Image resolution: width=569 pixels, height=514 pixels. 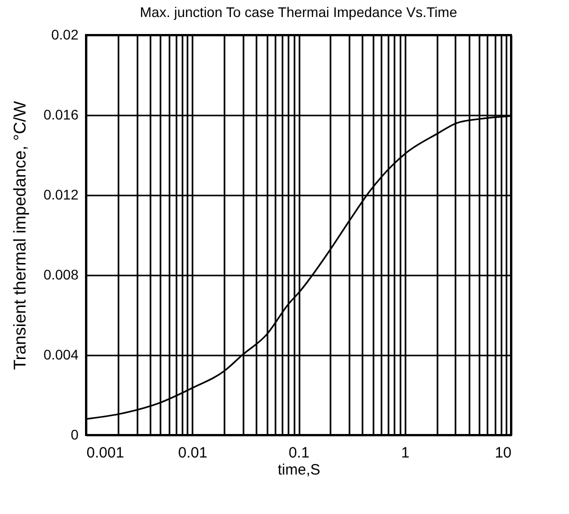 What do you see at coordinates (193, 453) in the screenshot?
I see `x-tick-label: 0.01` at bounding box center [193, 453].